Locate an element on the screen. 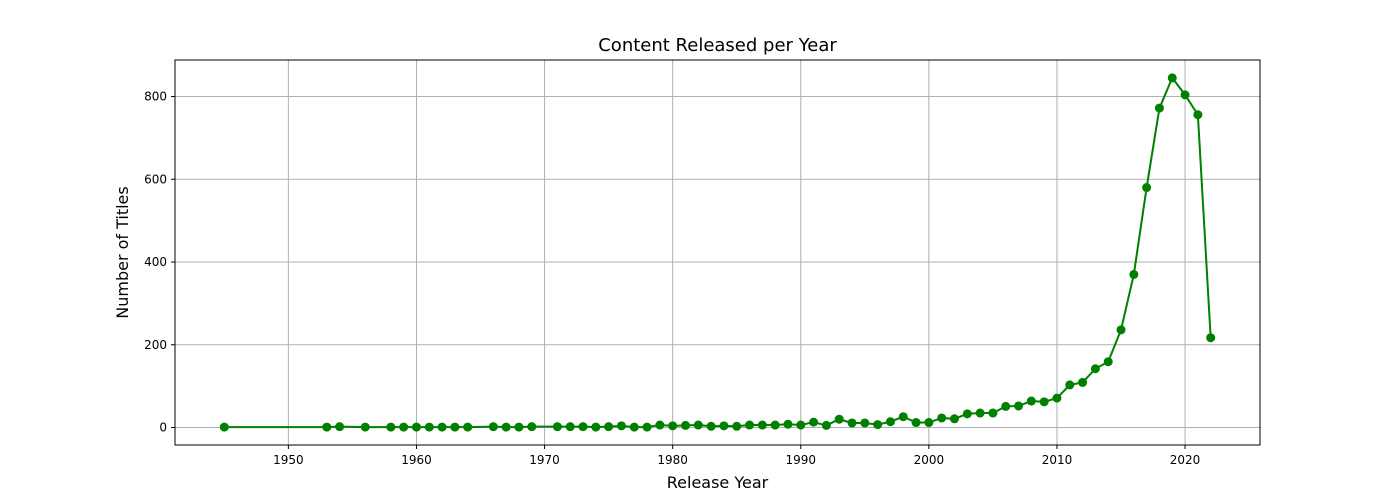  y-tick-label: 200 is located at coordinates (155, 345).